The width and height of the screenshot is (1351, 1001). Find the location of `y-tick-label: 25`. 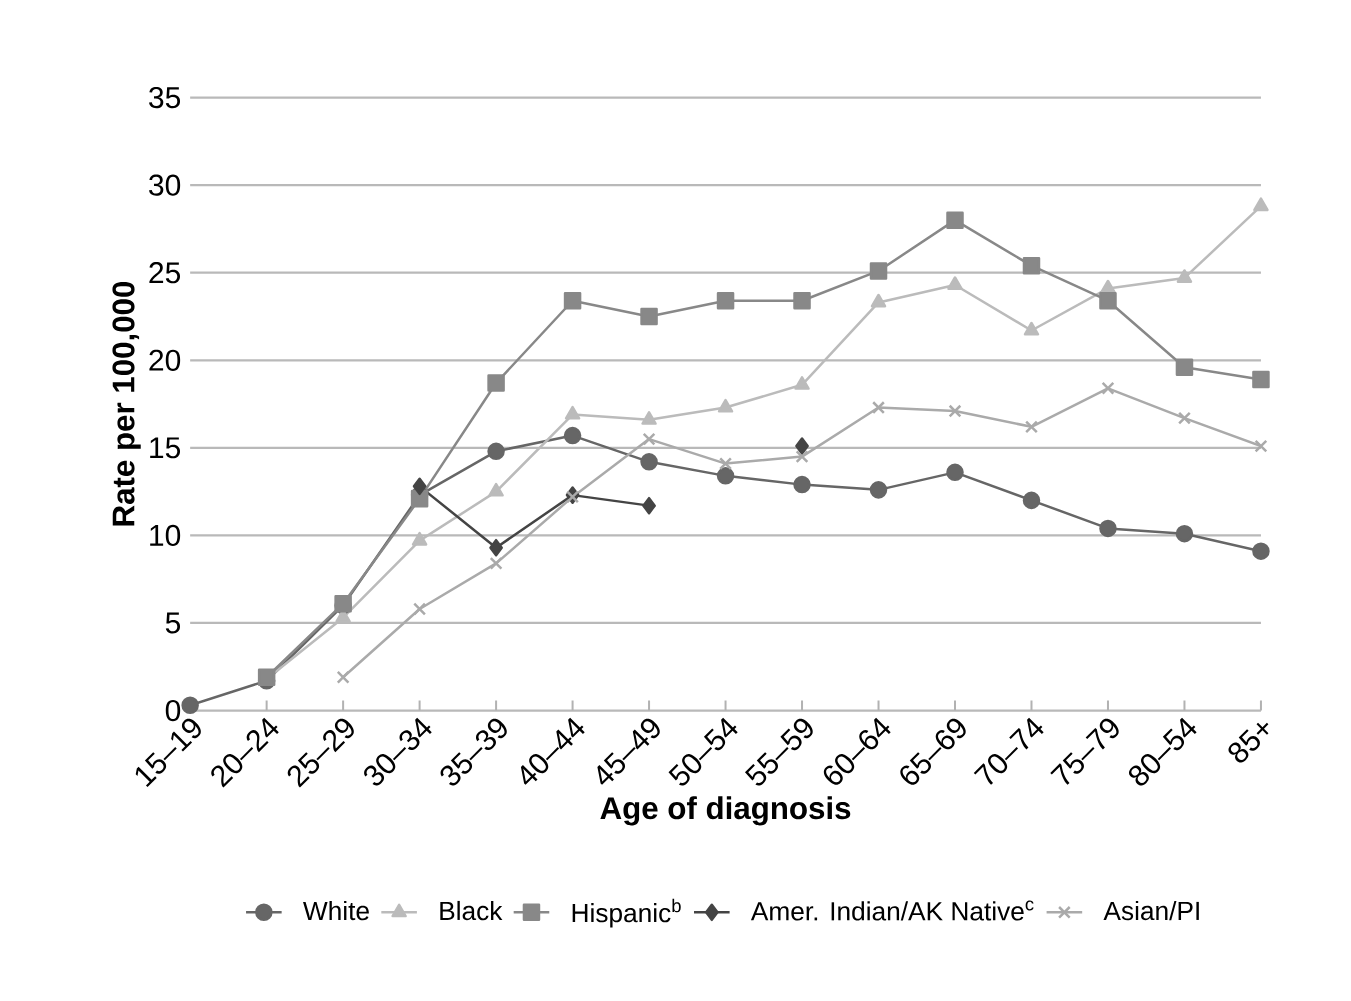

y-tick-label: 25 is located at coordinates (165, 273).